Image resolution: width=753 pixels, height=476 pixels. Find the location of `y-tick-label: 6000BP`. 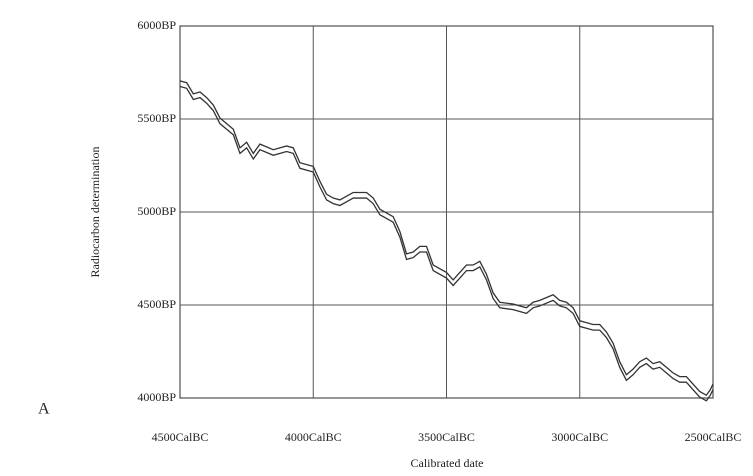

y-tick-label: 6000BP is located at coordinates (156, 25).